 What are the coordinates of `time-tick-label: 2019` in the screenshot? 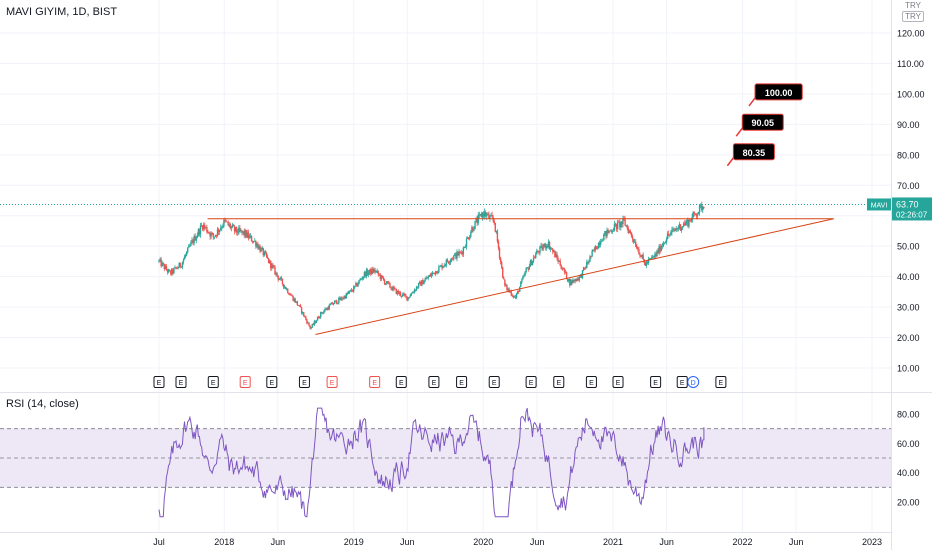 It's located at (354, 542).